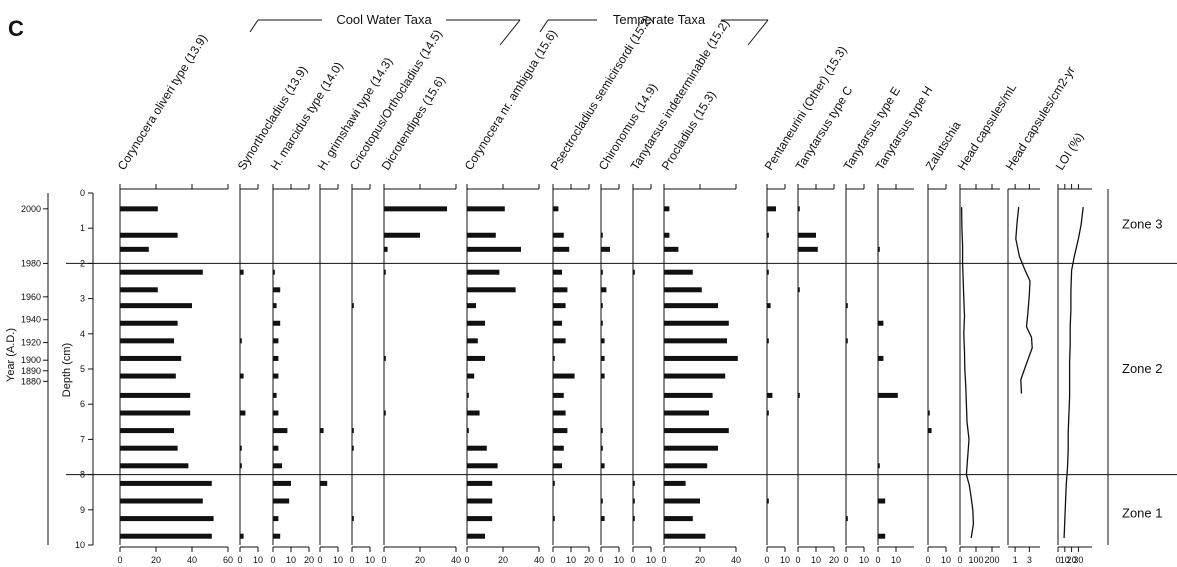  What do you see at coordinates (1142, 368) in the screenshot?
I see `zone-label: Zone 2` at bounding box center [1142, 368].